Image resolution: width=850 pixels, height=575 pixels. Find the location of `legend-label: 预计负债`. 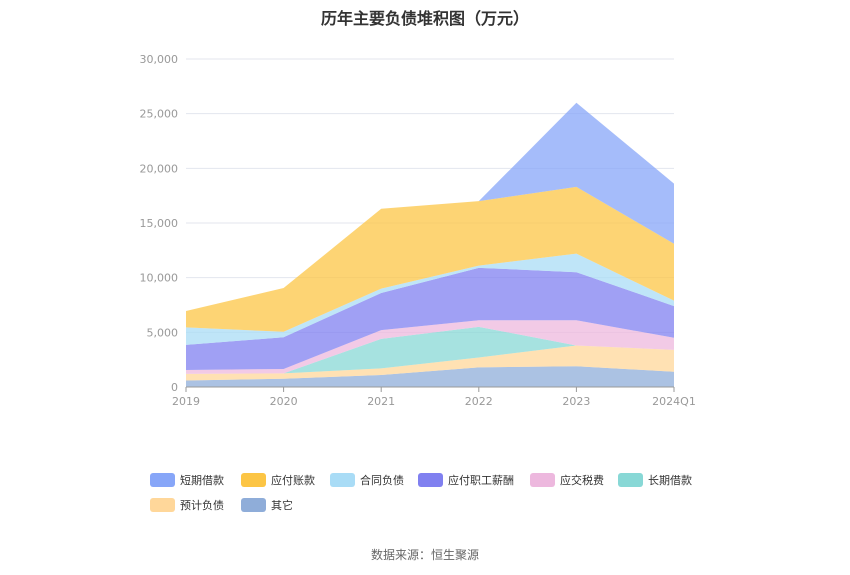

legend-label: 预计负债 is located at coordinates (202, 505).